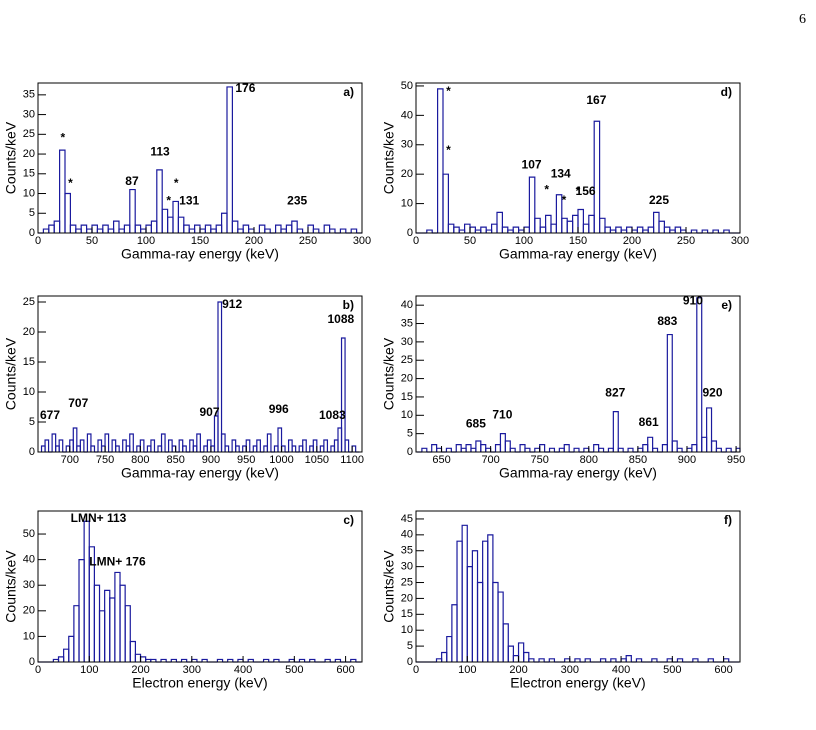 This screenshot has width=816, height=730. I want to click on y-tick-label: 50, so click(29, 534).